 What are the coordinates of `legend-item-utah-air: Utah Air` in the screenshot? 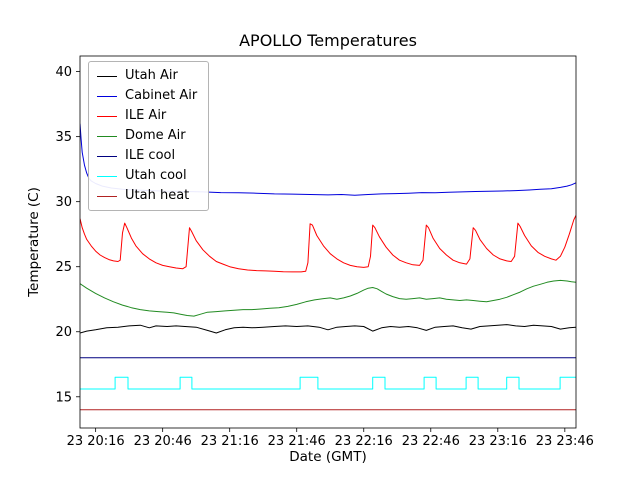 It's located at (147, 76).